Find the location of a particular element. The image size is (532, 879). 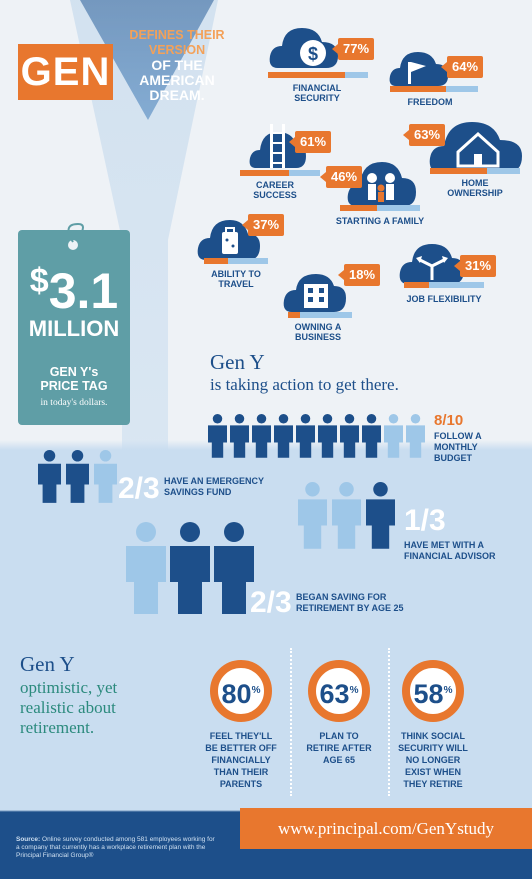

action-title: Gen Y is located at coordinates (237, 362).